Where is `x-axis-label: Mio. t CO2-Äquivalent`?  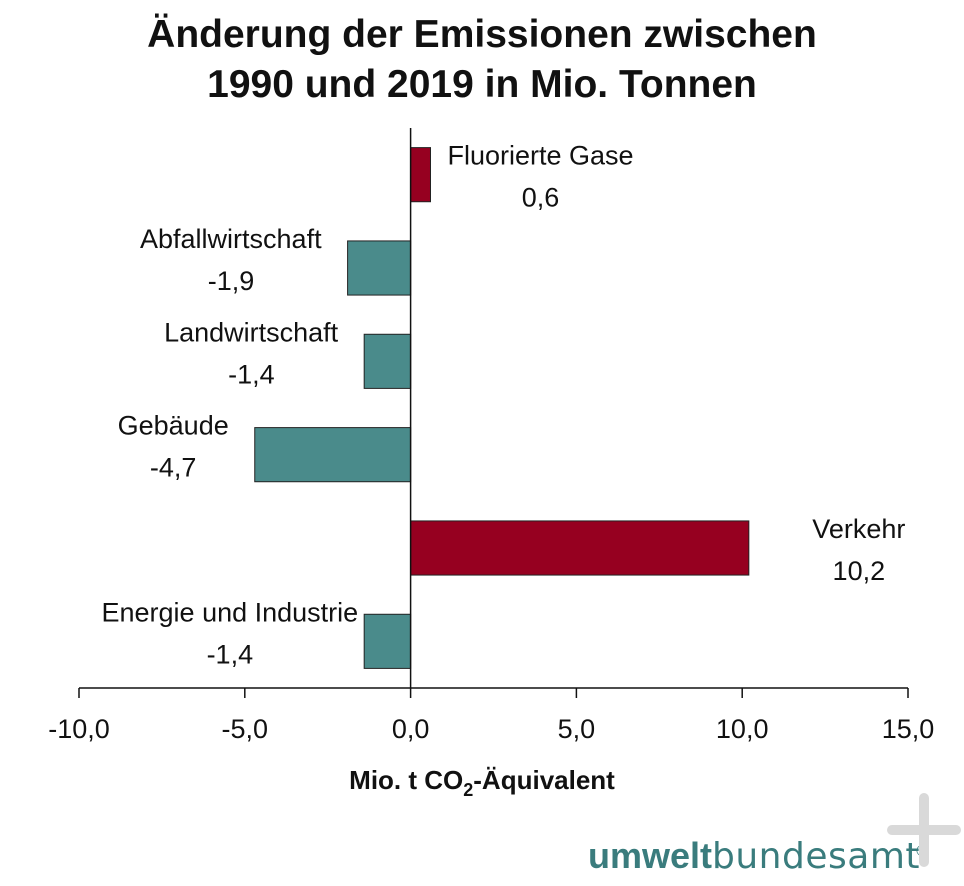 x-axis-label: Mio. t CO2-Äquivalent is located at coordinates (482, 782).